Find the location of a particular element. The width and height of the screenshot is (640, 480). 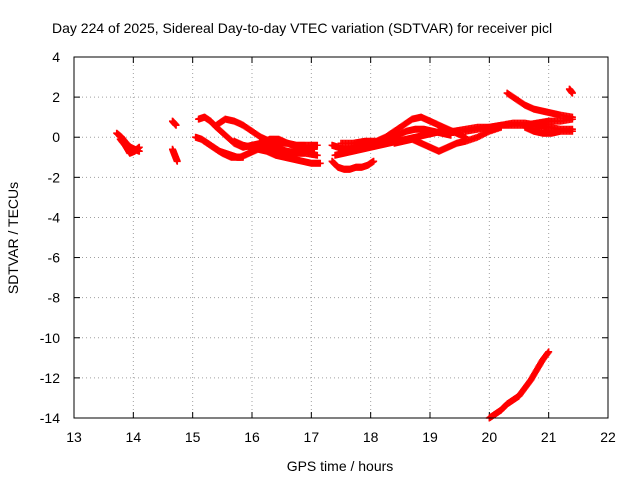

series-arc-c is located at coordinates (174, 123).